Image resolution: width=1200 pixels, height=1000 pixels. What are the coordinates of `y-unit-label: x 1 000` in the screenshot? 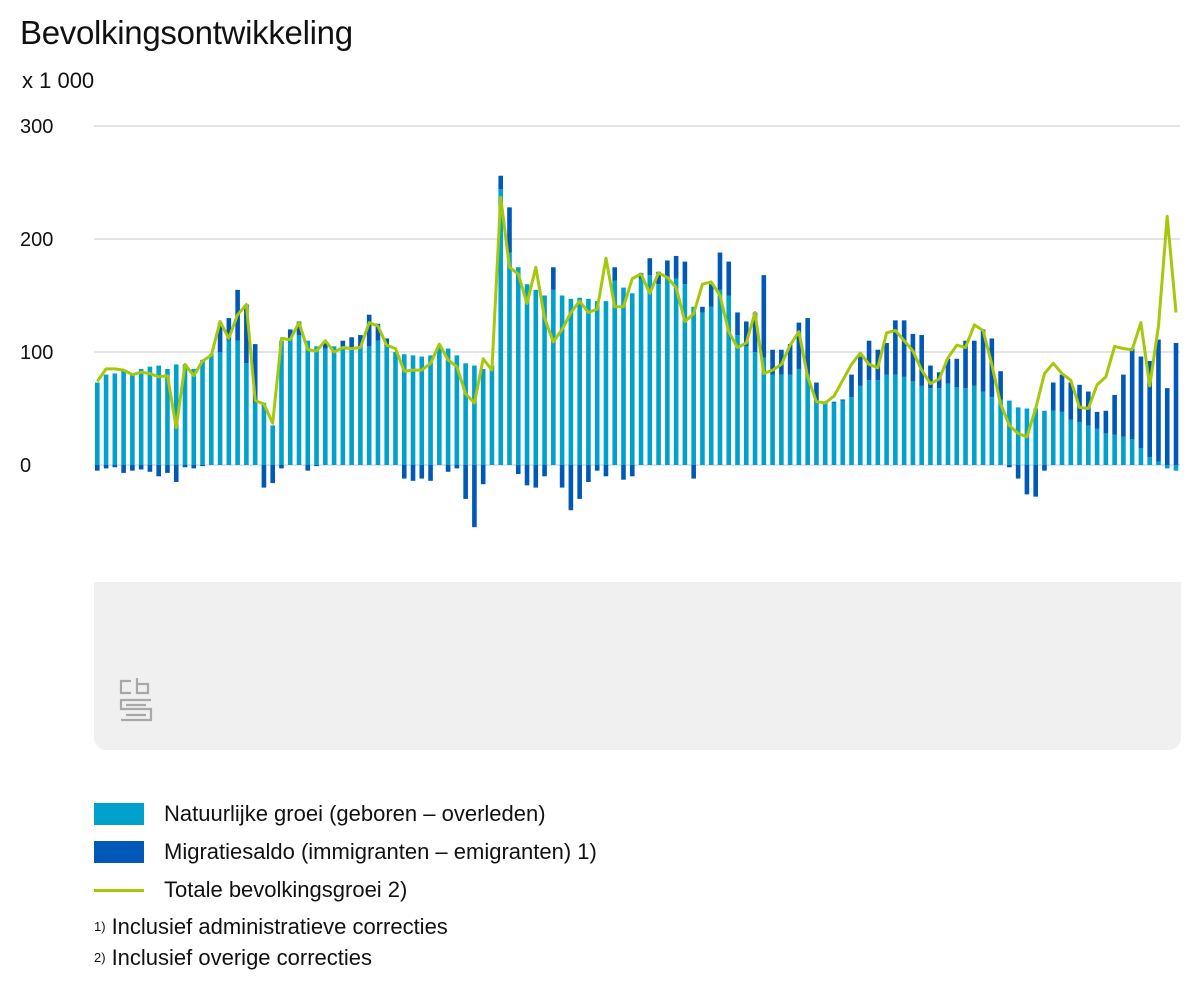 It's located at (58, 80).